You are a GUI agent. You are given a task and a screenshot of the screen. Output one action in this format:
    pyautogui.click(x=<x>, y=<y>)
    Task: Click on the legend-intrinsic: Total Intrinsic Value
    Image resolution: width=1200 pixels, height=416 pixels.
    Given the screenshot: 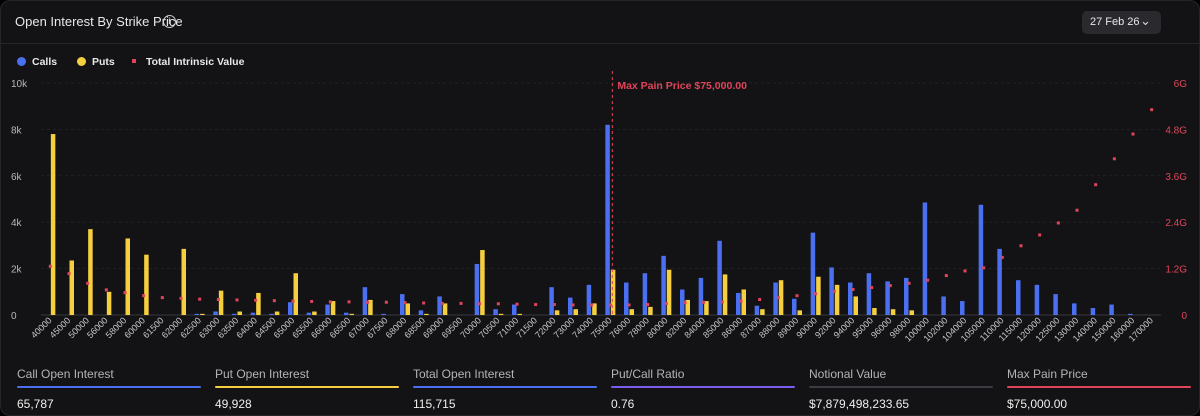 What is the action you would take?
    pyautogui.click(x=186, y=62)
    